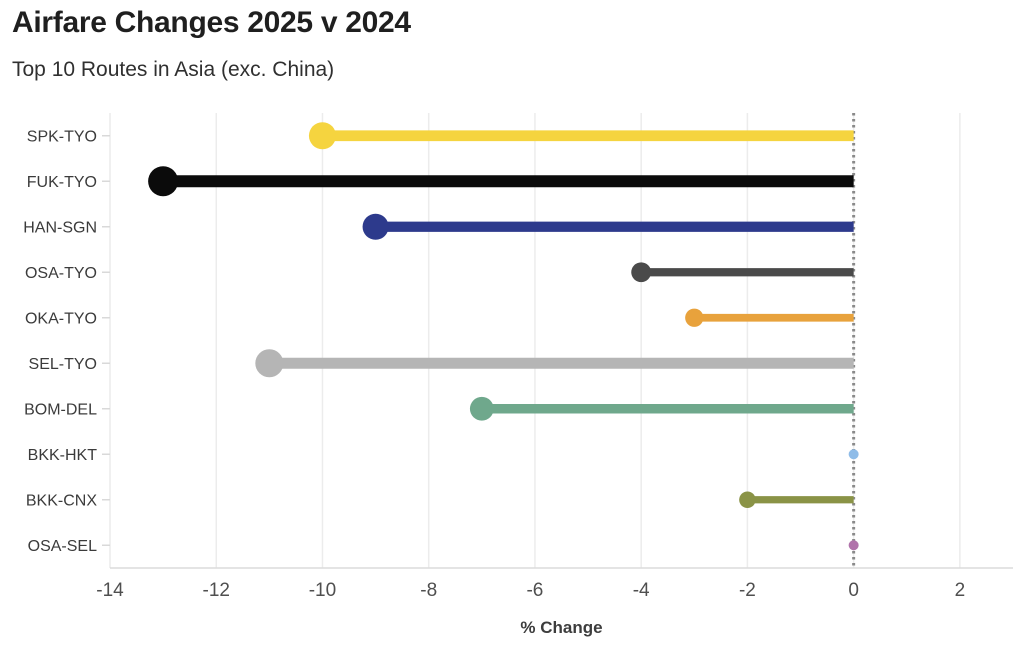  Describe the element at coordinates (63, 455) in the screenshot. I see `y-axis-label: BKK-HKT` at that location.